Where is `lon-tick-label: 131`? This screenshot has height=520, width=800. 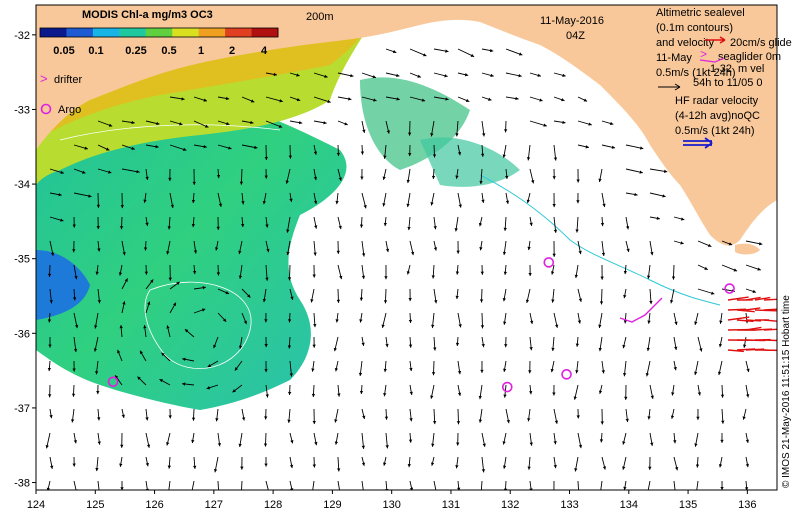 lon-tick-label: 131 is located at coordinates (451, 505).